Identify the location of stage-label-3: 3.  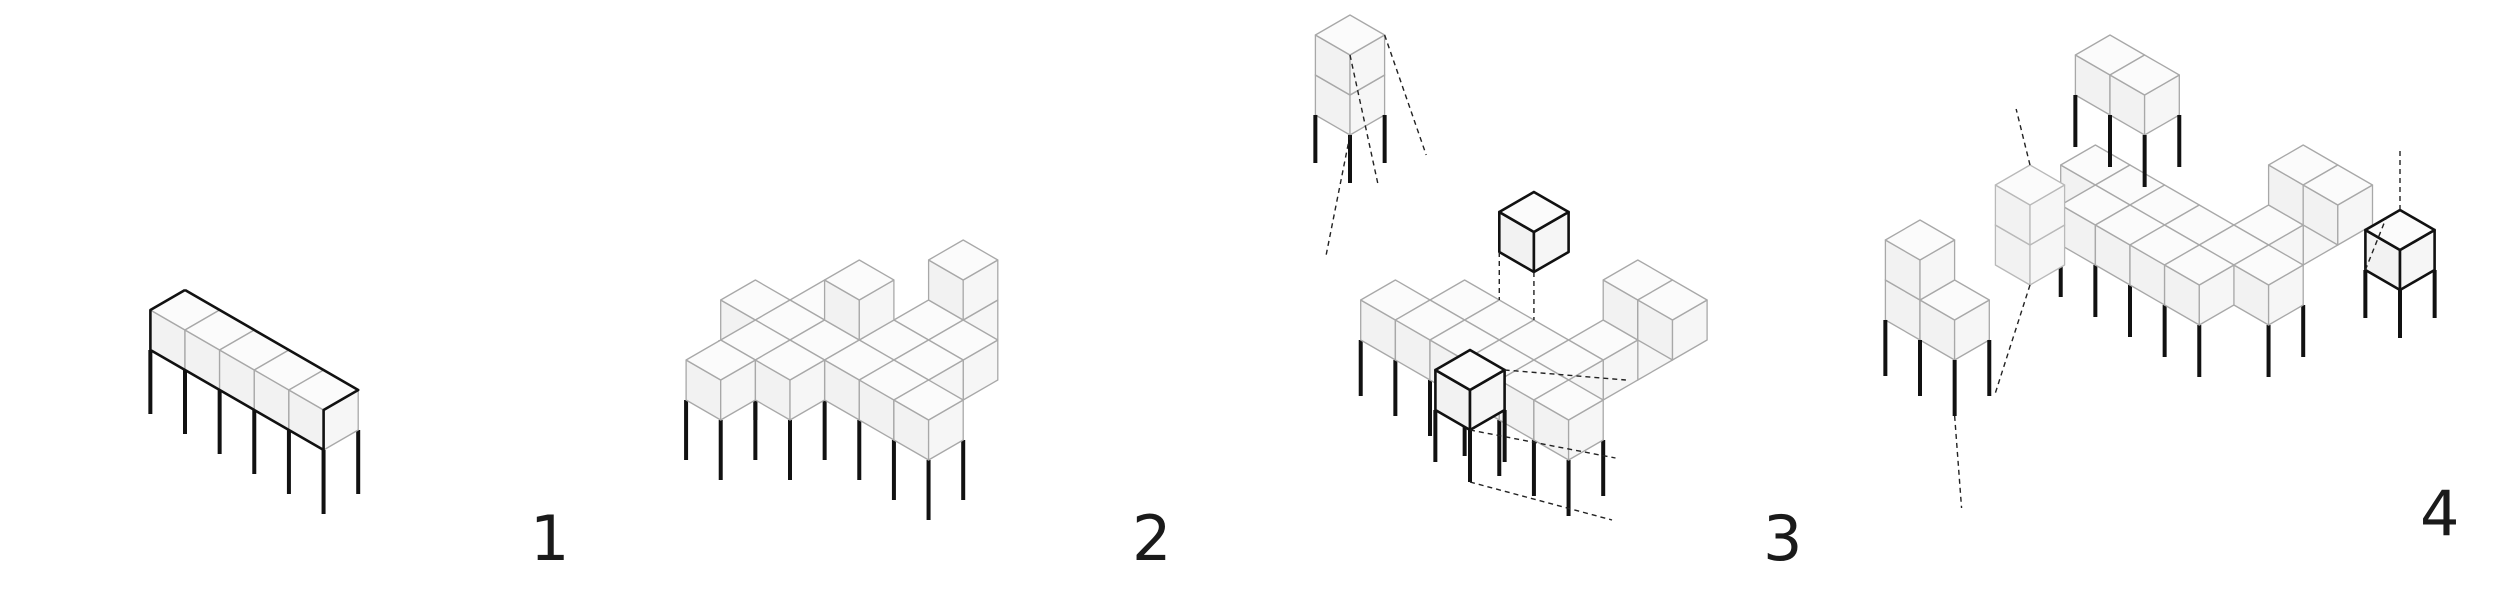
(1782, 538).